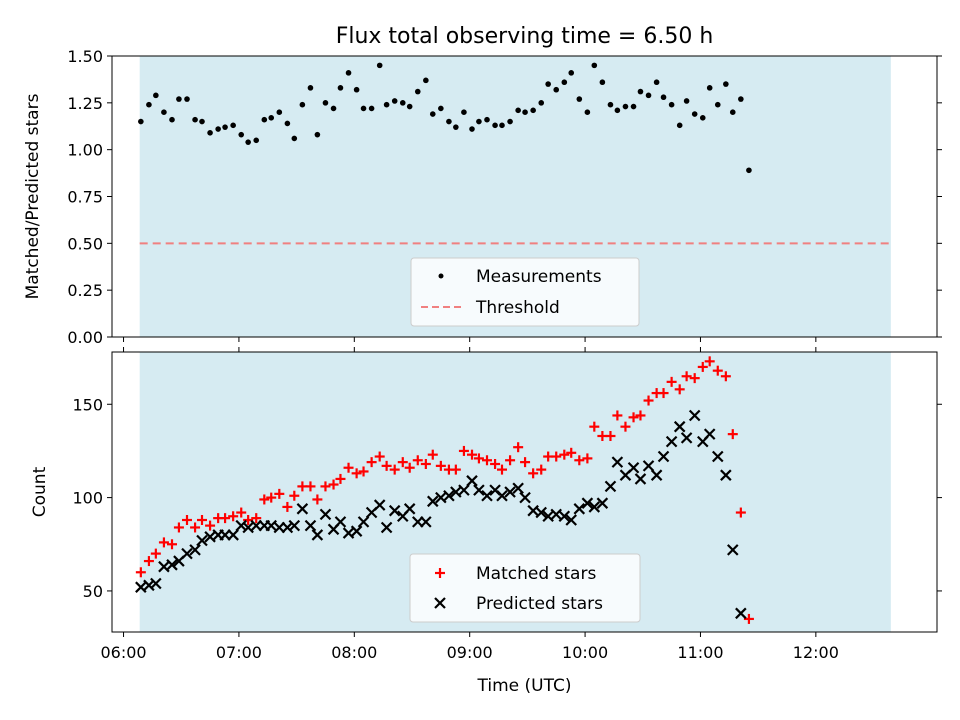  What do you see at coordinates (85, 243) in the screenshot?
I see `top-y-tick-label: 0.50` at bounding box center [85, 243].